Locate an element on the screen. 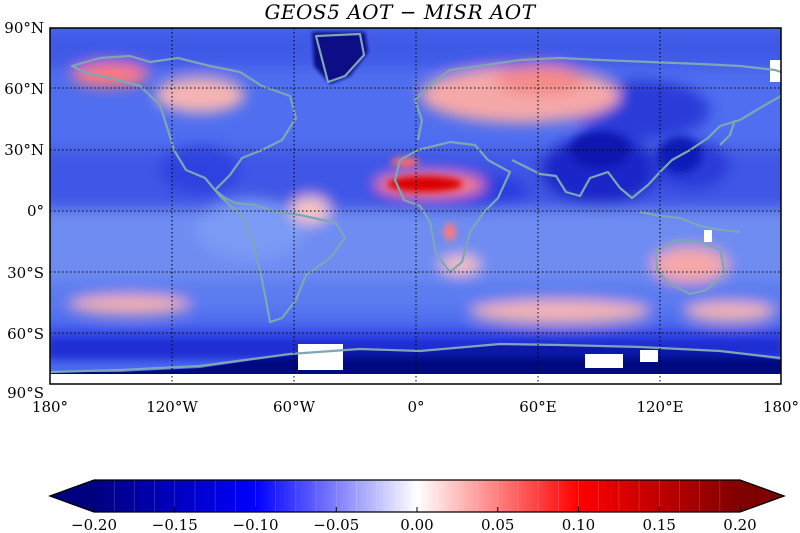 This screenshot has width=800, height=533. colorbar-tick-label: −0.15 is located at coordinates (175, 524).